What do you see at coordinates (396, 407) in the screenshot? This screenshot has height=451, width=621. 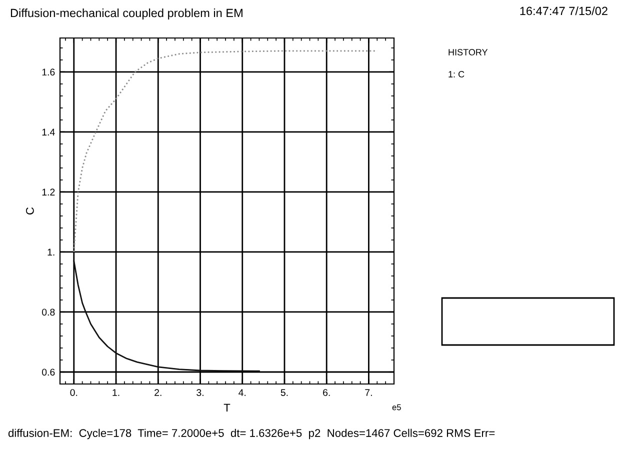 I see `text: e5` at bounding box center [396, 407].